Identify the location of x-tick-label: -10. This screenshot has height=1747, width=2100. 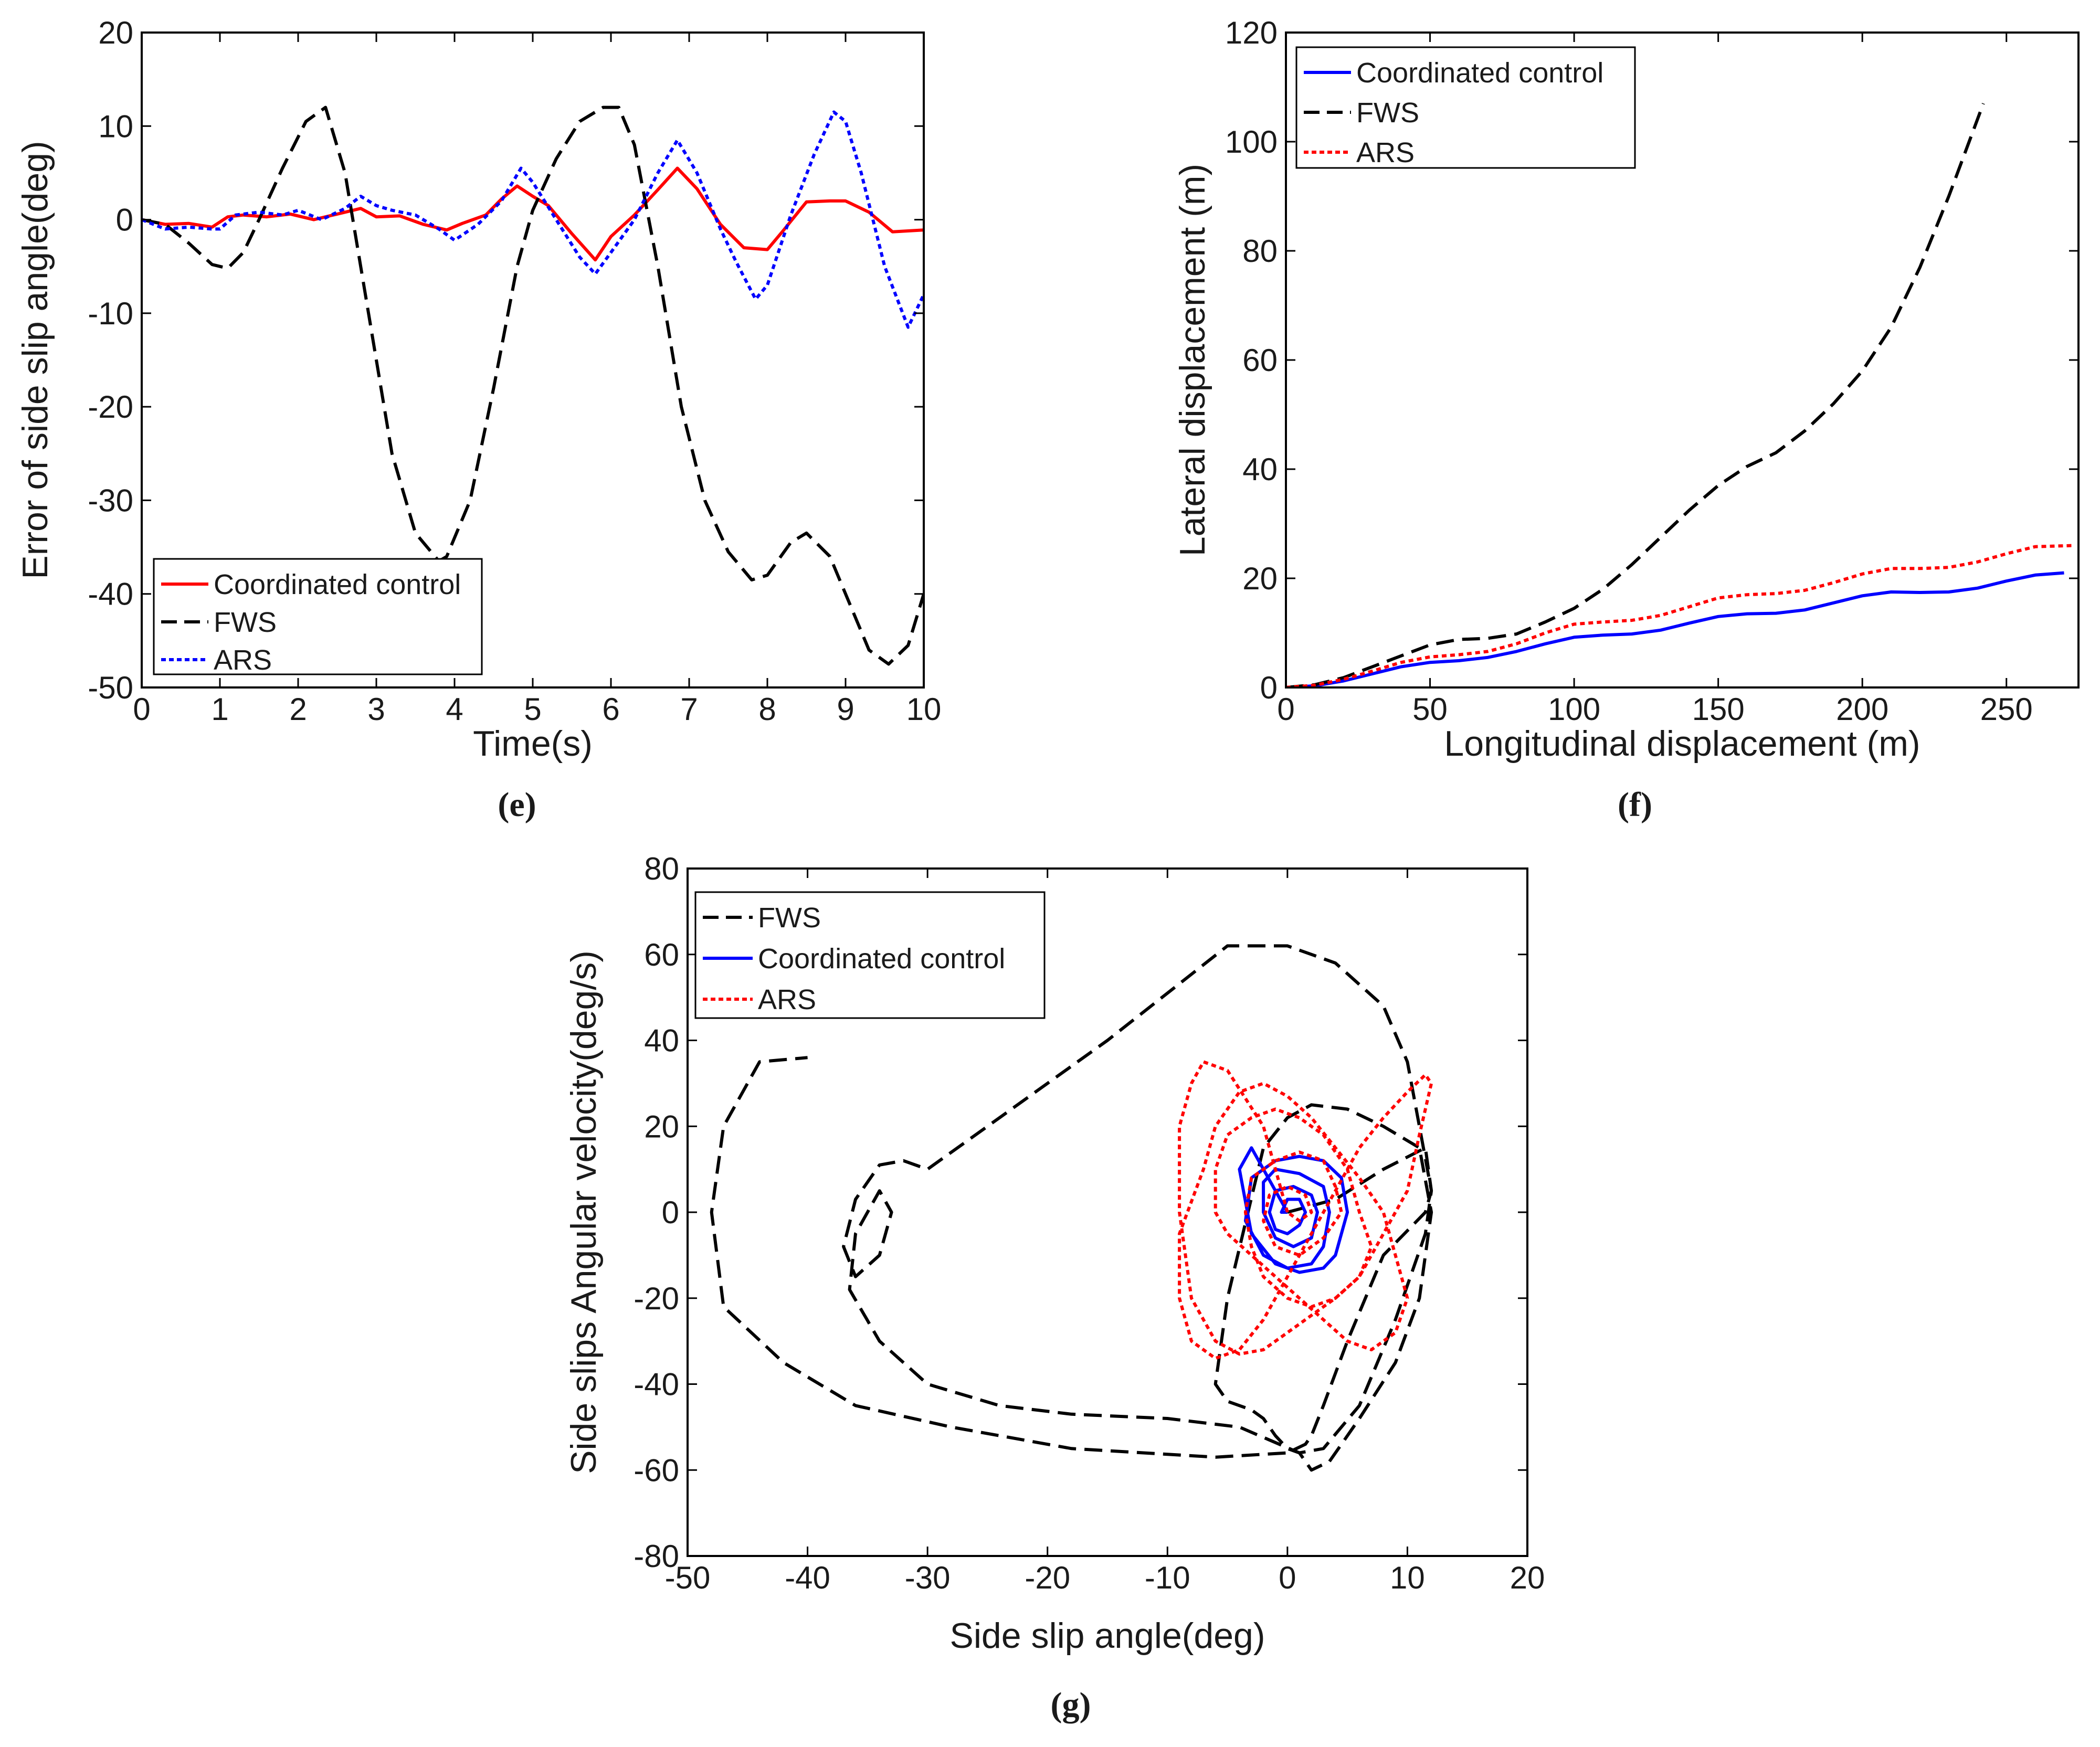
(1167, 1577).